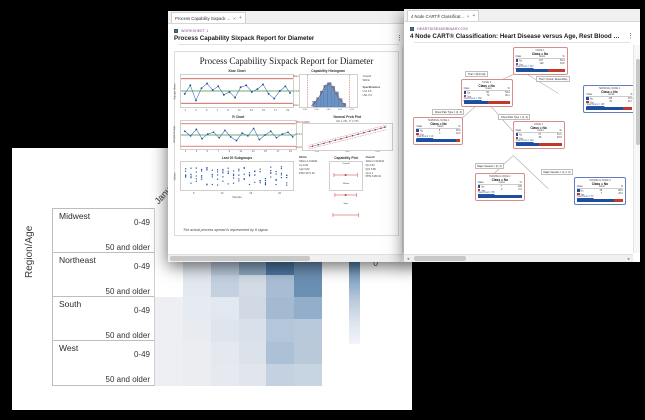 This screenshot has height=420, width=645. I want to click on cart-node-total: Total Count = 152, so click(472, 99).